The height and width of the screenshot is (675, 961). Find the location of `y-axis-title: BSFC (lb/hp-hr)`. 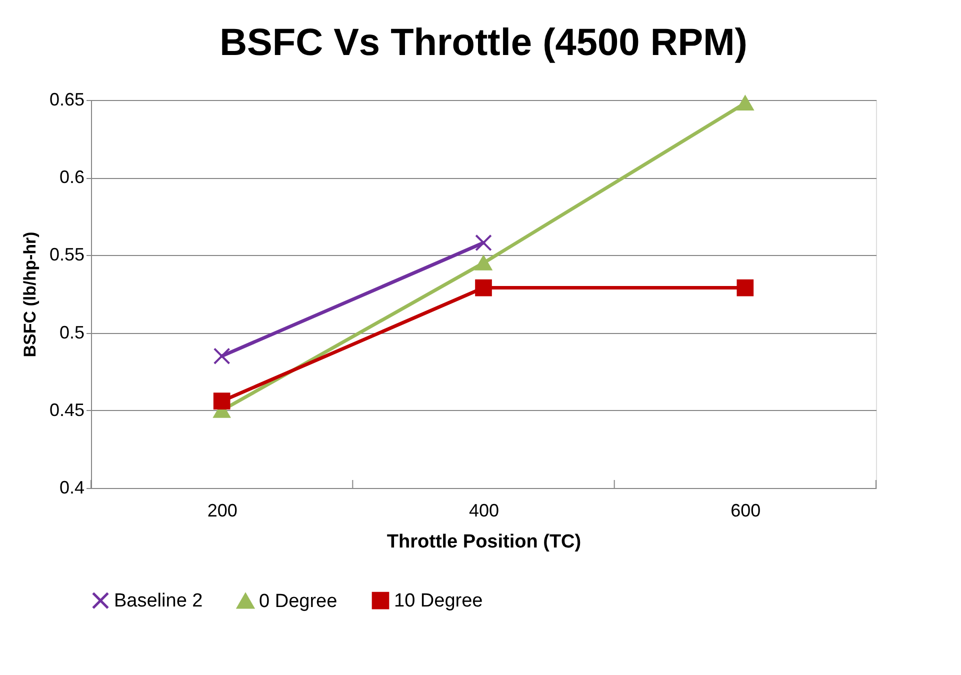

y-axis-title: BSFC (lb/hp-hr) is located at coordinates (30, 295).